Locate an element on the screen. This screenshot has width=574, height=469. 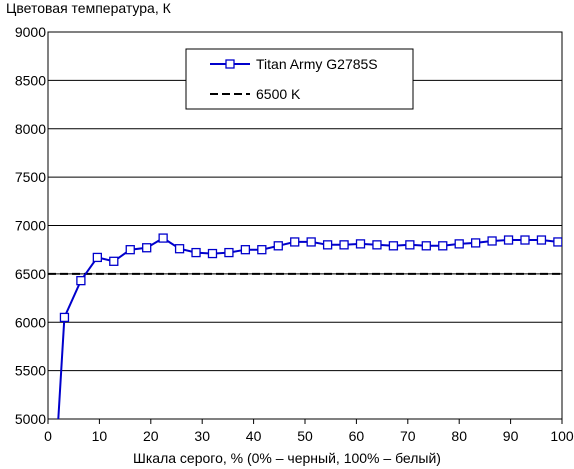
y-axis-title: Цветовая температура, К is located at coordinates (88, 8).